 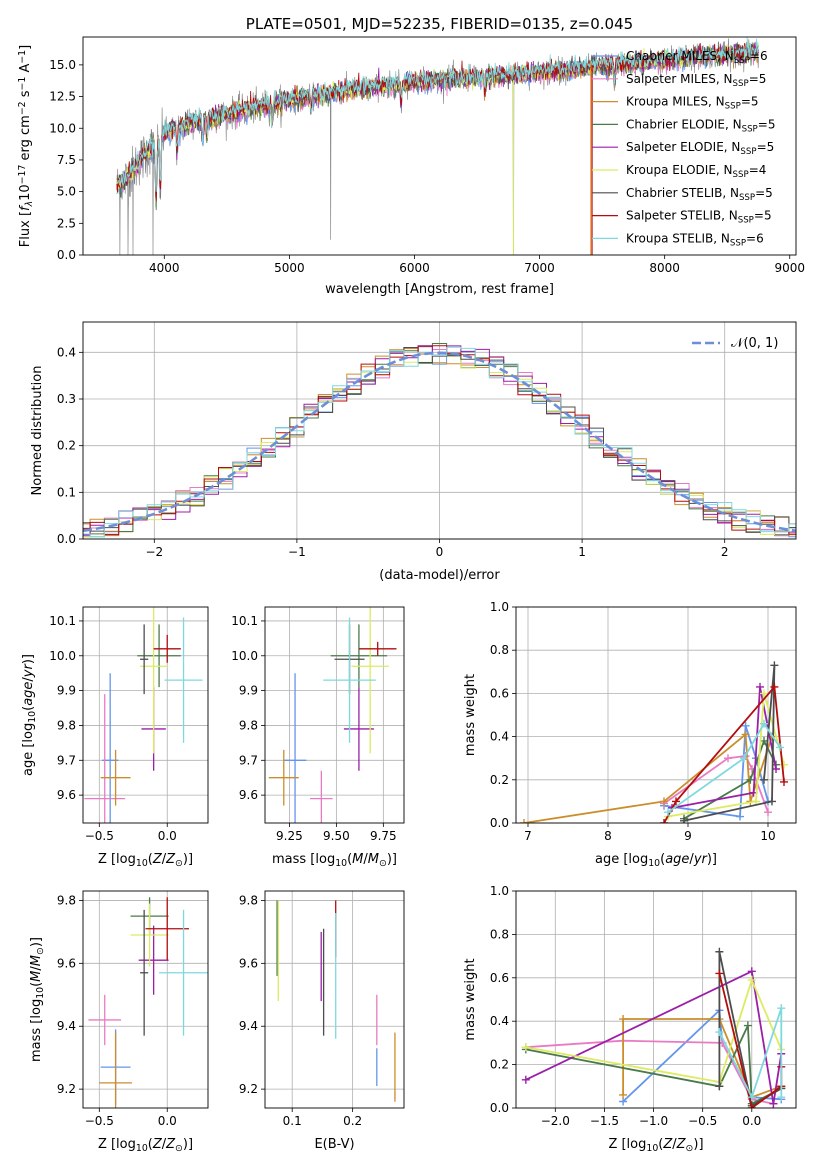 I want to click on x-tick-label: 9, so click(x=688, y=836).